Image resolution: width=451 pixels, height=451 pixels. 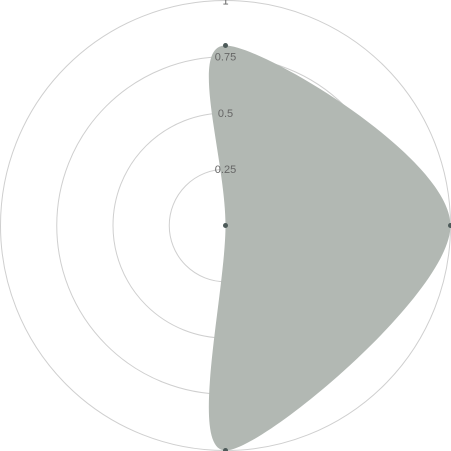 I want to click on radial-tick-label: 1, so click(x=225, y=3).